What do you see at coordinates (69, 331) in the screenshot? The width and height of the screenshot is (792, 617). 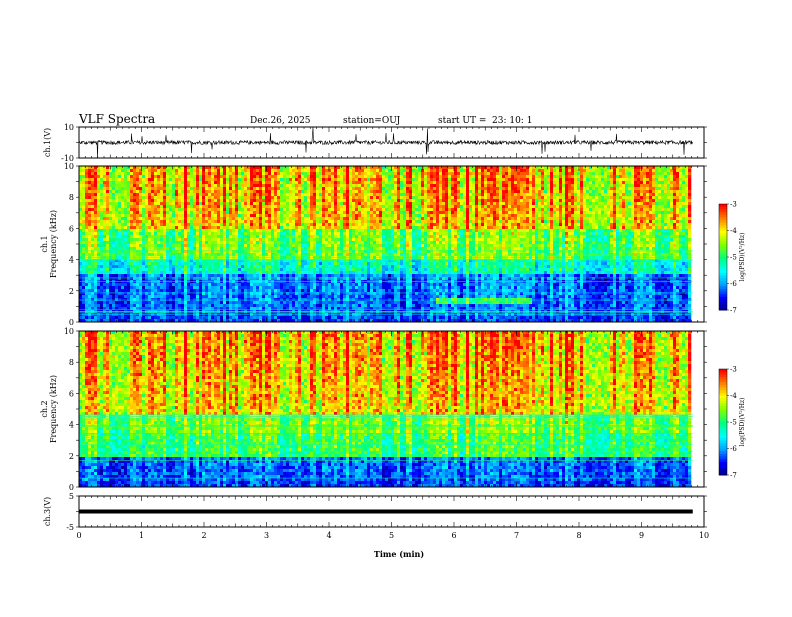 I see `s2-ytick-10: 10` at bounding box center [69, 331].